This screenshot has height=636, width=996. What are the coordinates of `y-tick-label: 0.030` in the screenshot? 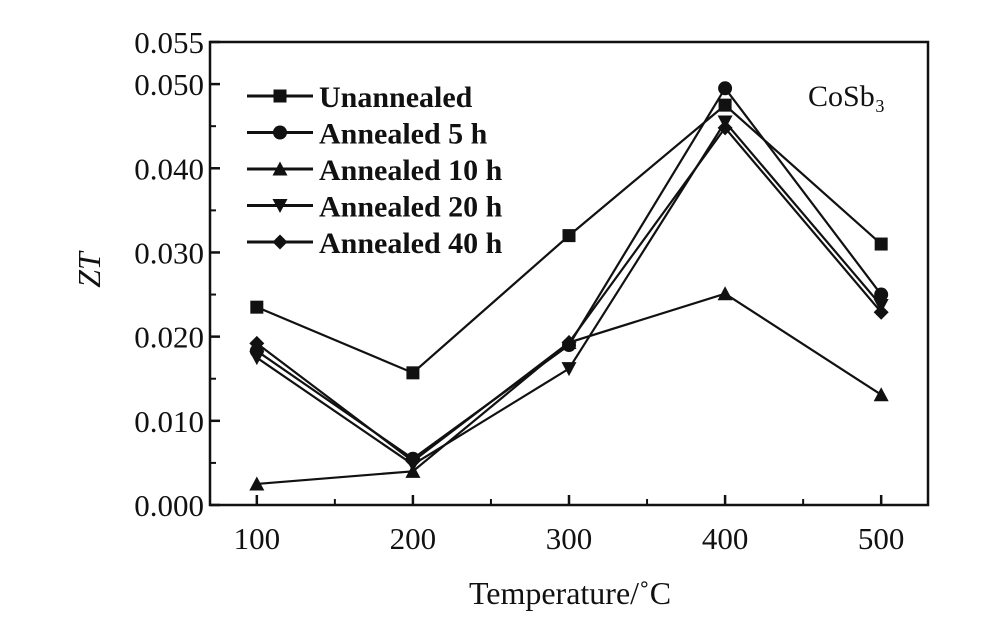 It's located at (169, 252).